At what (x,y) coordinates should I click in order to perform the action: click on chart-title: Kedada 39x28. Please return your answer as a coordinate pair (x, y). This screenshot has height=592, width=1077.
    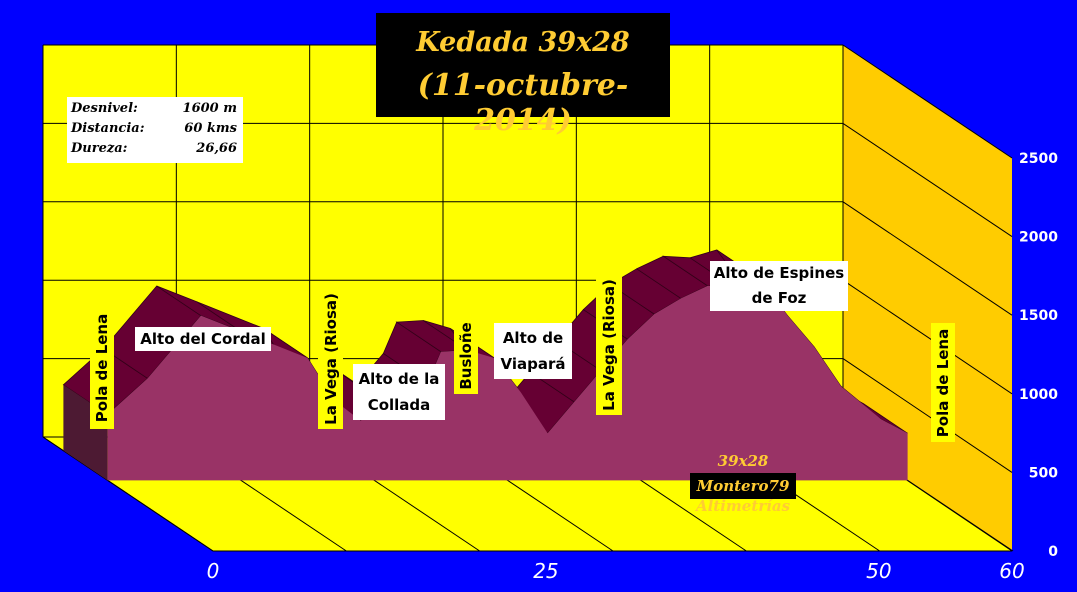
    Looking at the image, I should click on (523, 42).